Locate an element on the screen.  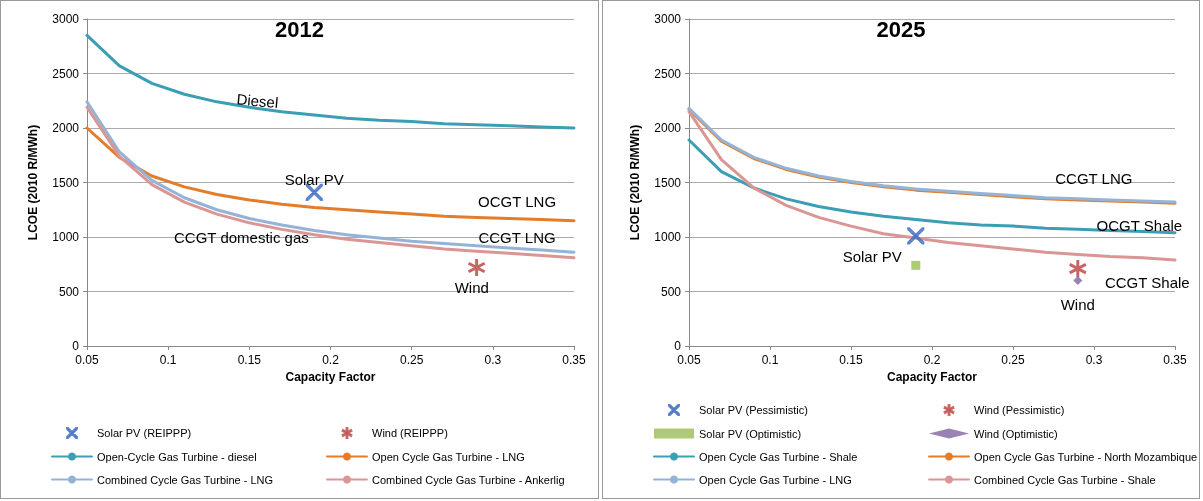
line-series is located at coordinates (330, 174).